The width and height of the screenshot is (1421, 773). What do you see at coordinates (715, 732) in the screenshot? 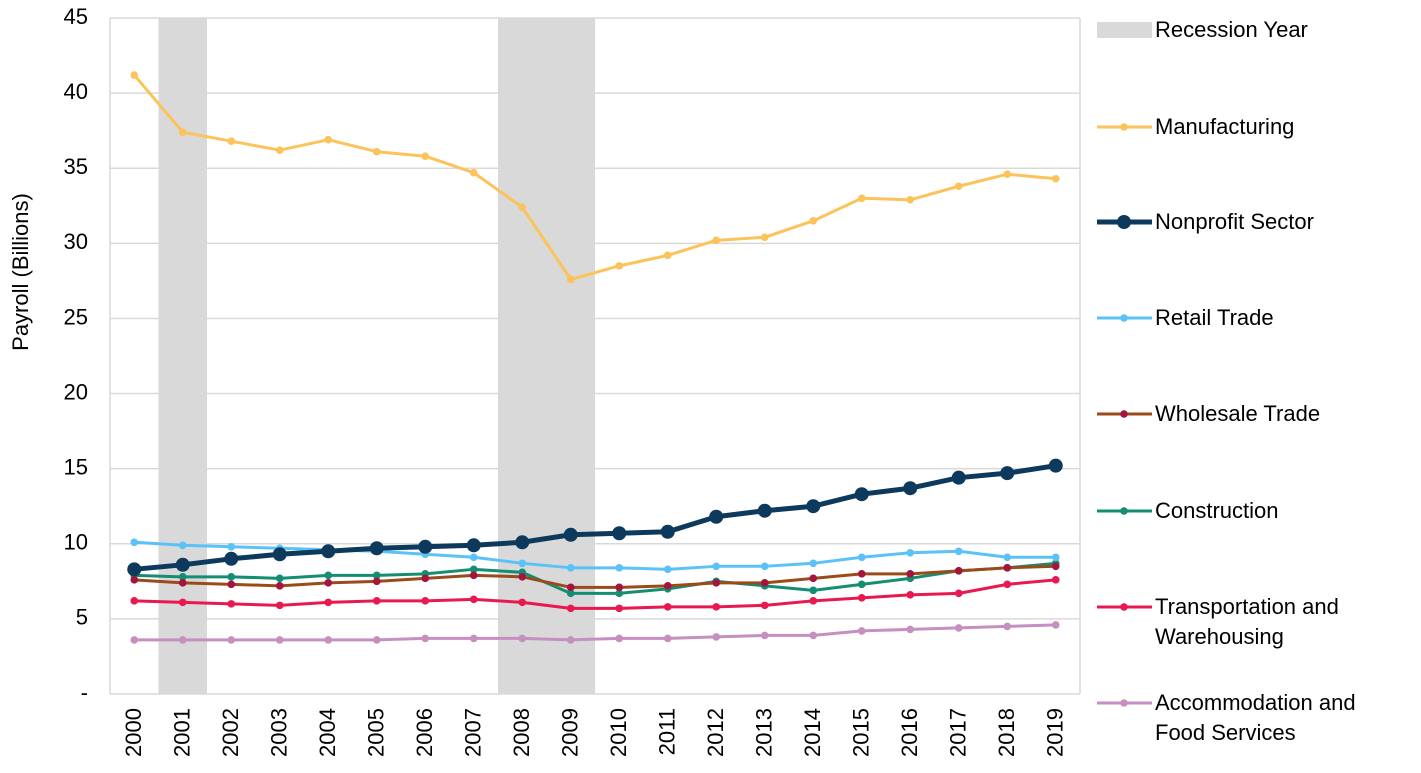
I see `x-tick-label: 2012` at bounding box center [715, 732].